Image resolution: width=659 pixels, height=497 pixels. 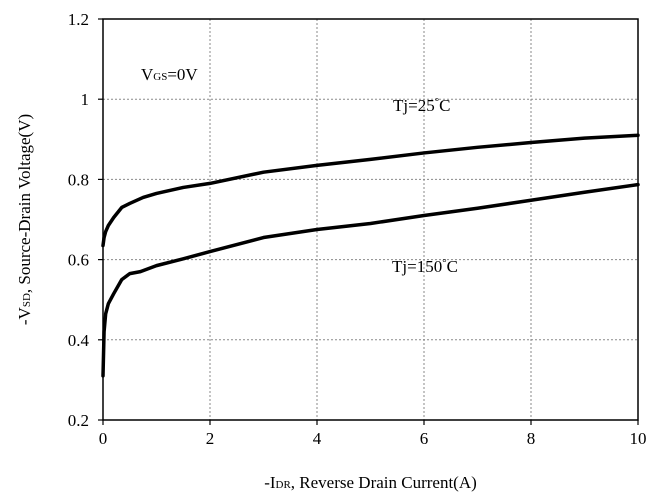 I want to click on y-tick-label: 1, so click(x=85, y=99).